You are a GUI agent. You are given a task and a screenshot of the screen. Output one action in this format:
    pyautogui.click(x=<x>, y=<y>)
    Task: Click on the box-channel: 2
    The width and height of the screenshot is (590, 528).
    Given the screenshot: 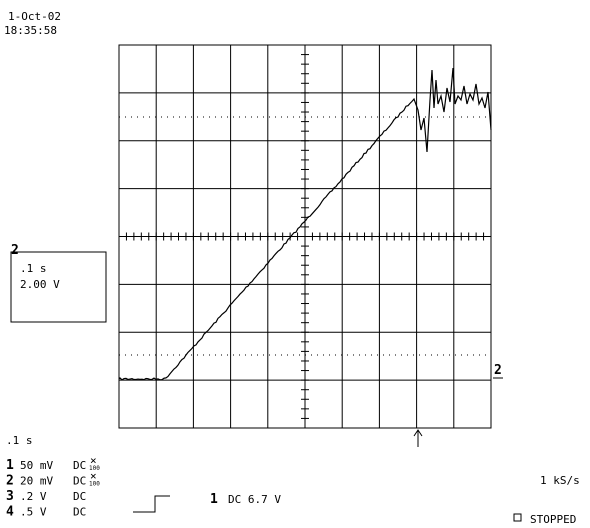 What is the action you would take?
    pyautogui.click(x=15, y=250)
    